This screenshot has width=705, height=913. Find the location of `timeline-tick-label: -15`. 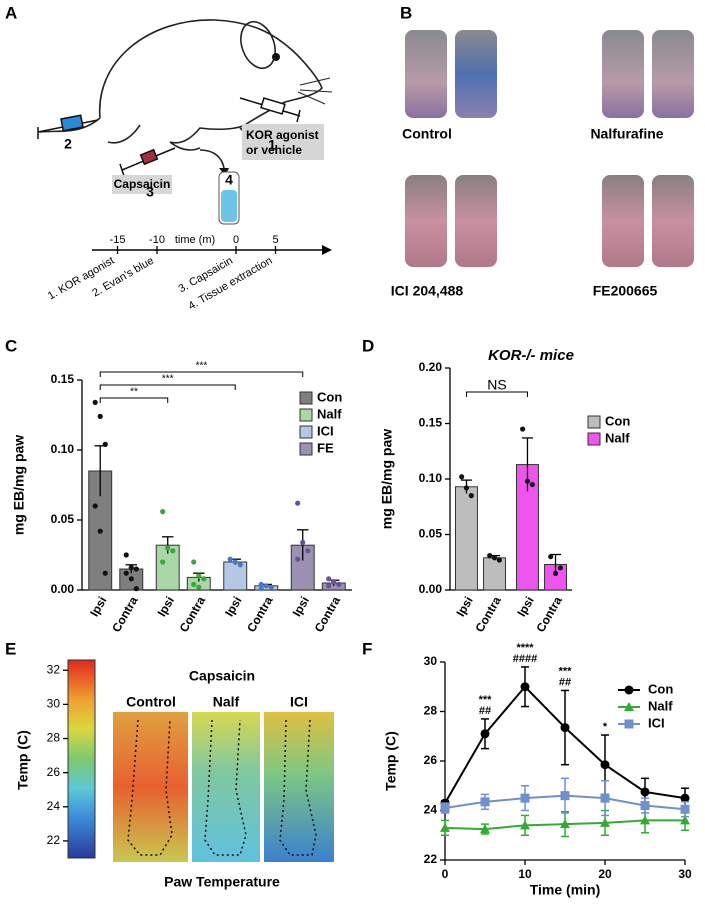

timeline-tick-label: -15 is located at coordinates (118, 240).